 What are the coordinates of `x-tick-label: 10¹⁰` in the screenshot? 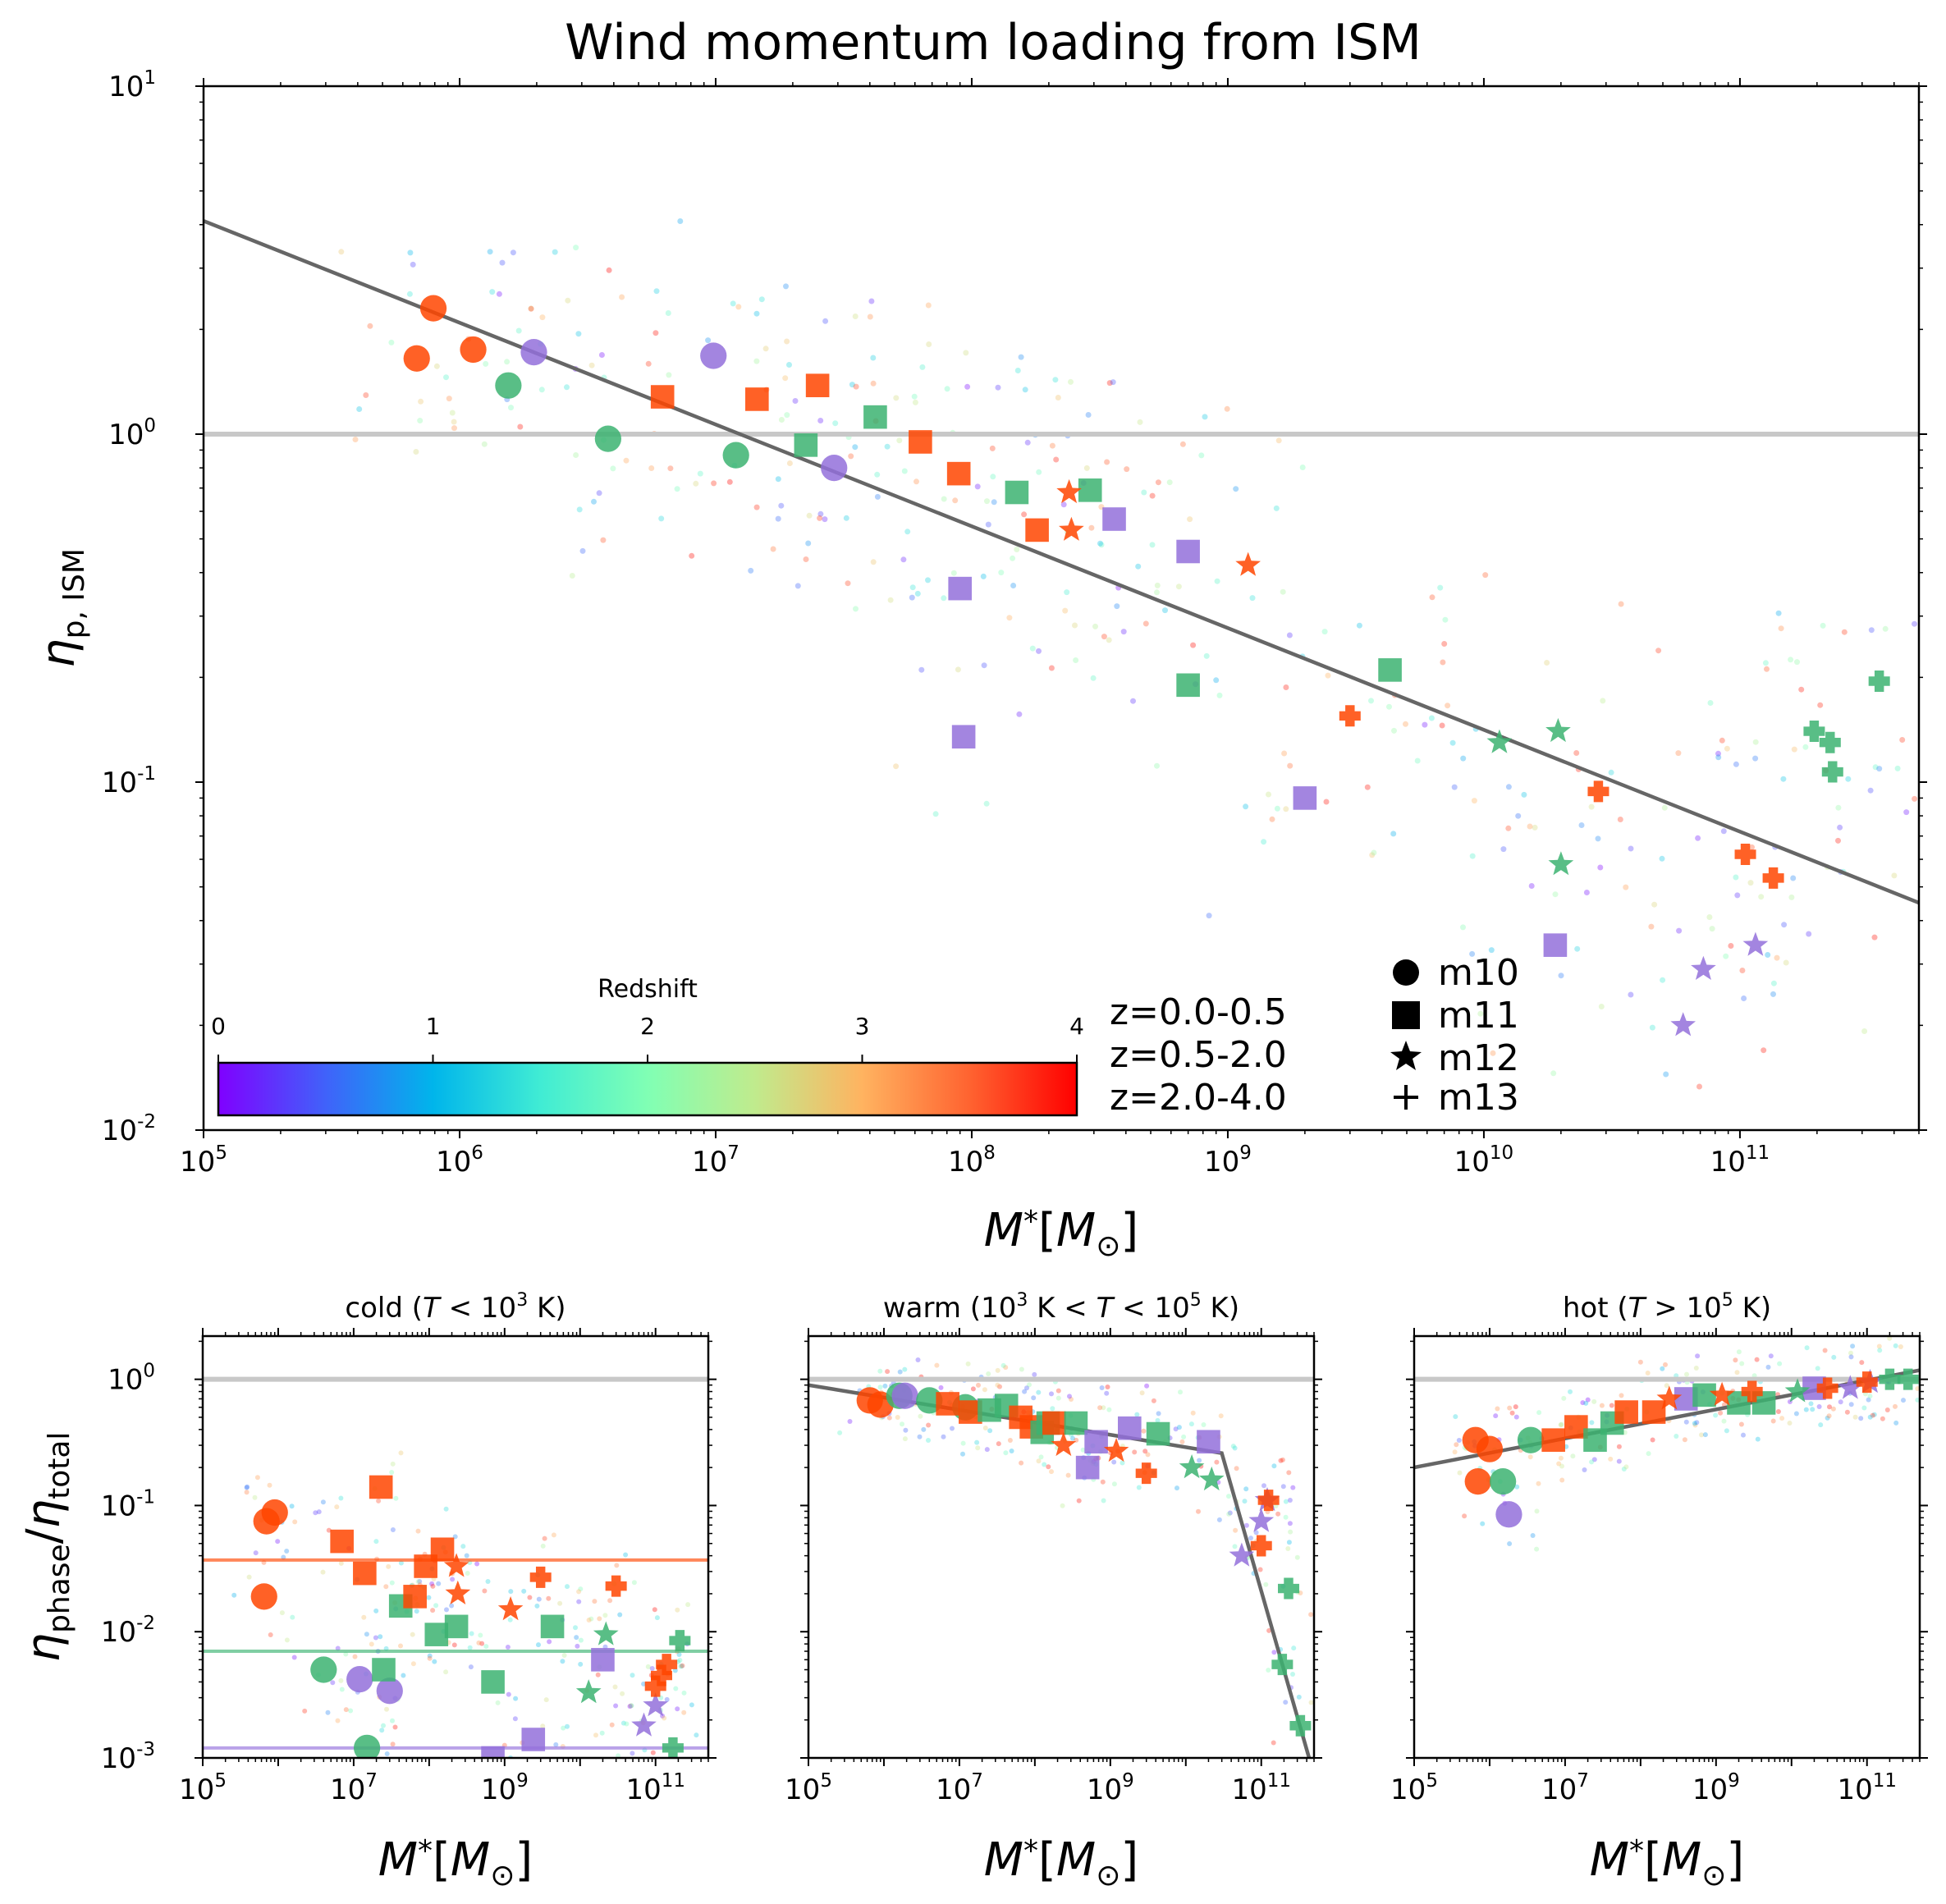 It's located at (1484, 1160).